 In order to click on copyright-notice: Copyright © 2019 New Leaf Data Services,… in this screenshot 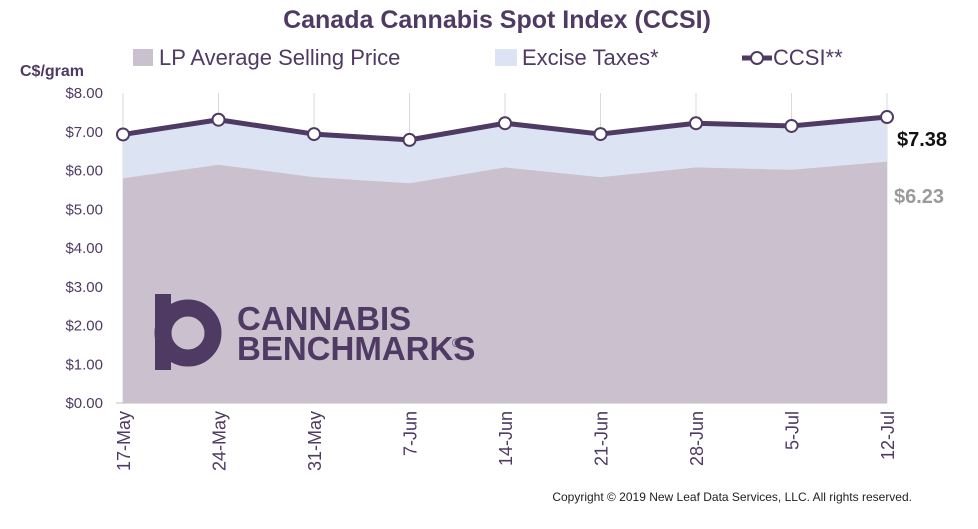, I will do `click(732, 497)`.